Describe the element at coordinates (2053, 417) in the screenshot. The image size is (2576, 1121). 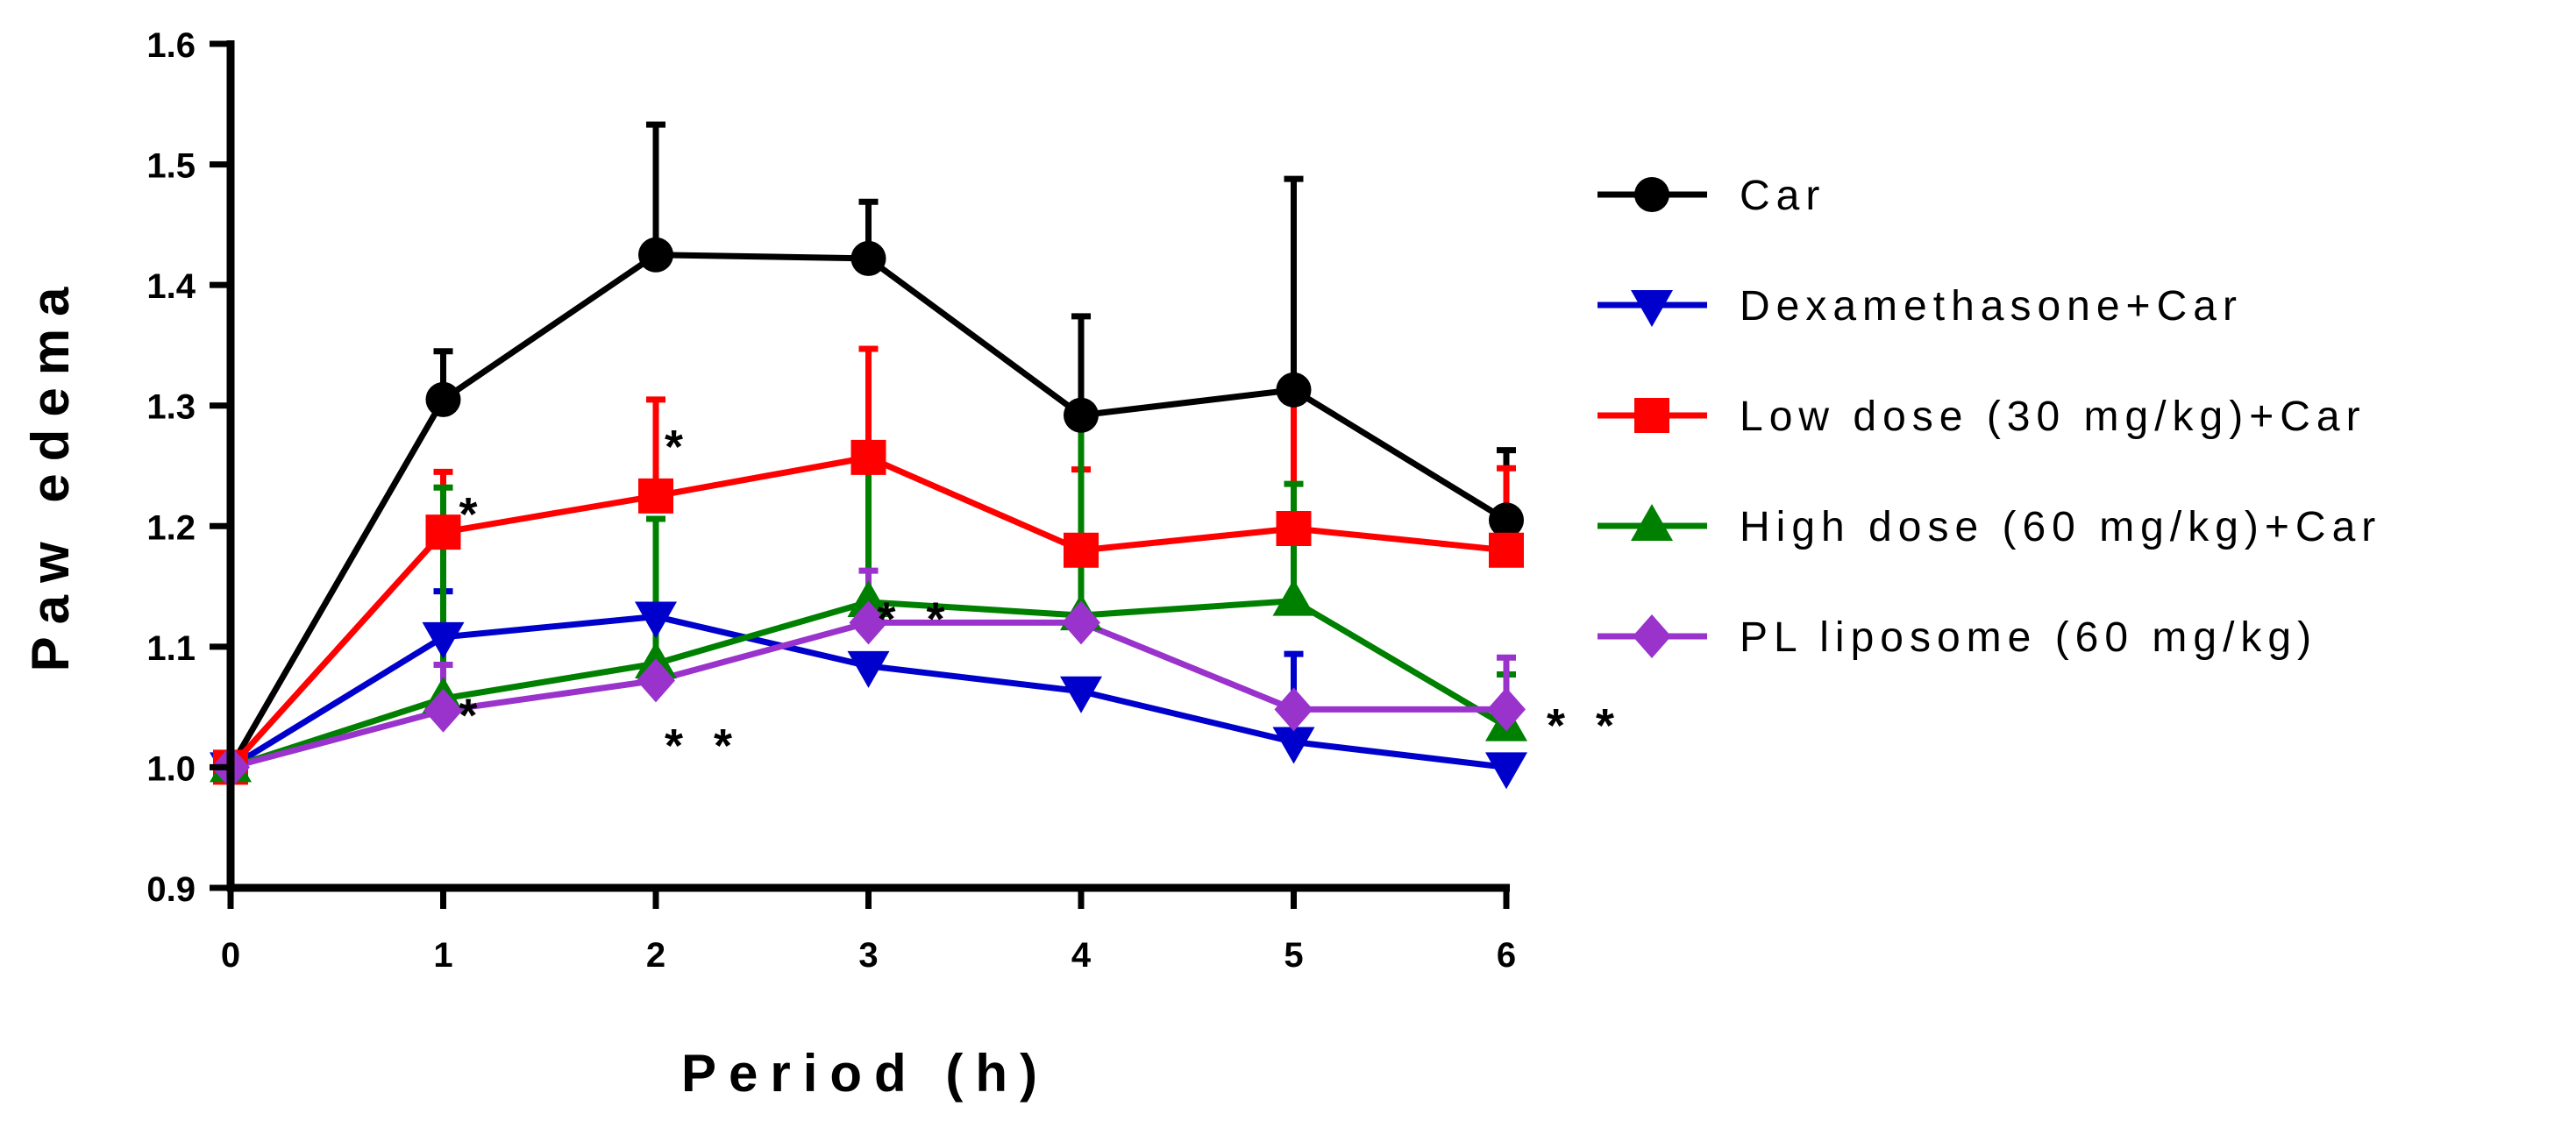
I see `legend-label: Low dose (30 mg/kg)+Car` at that location.